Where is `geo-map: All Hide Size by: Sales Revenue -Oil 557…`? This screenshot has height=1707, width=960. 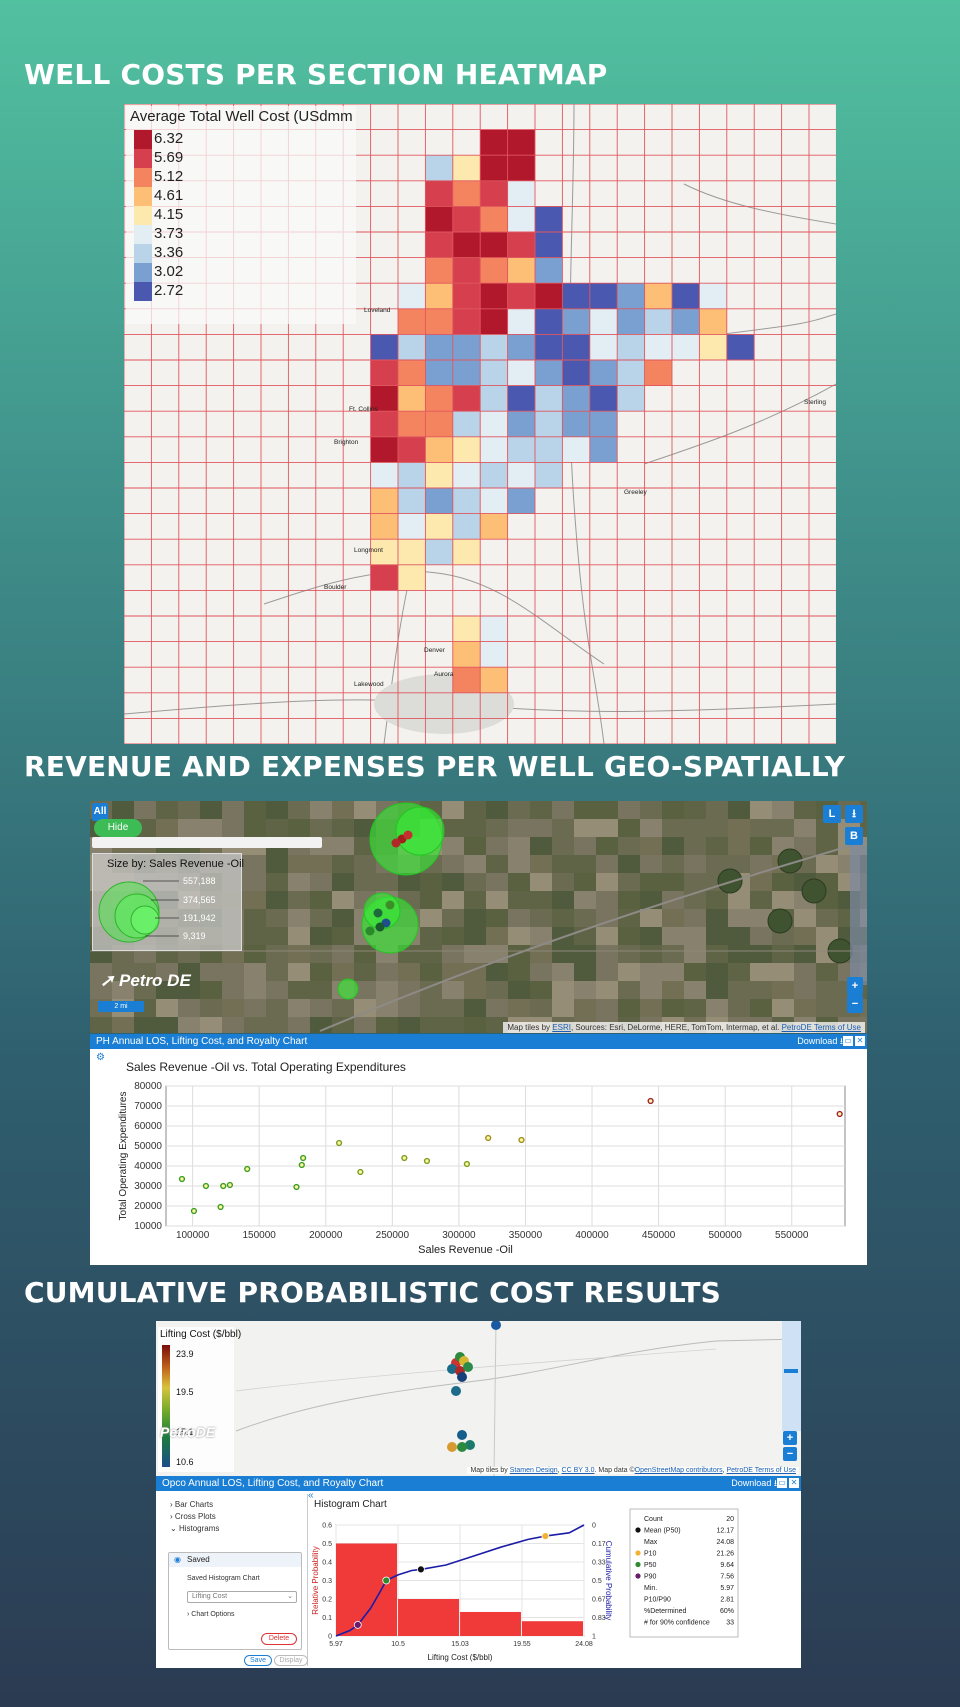
geo-map: All Hide Size by: Sales Revenue -Oil 557… is located at coordinates (478, 917).